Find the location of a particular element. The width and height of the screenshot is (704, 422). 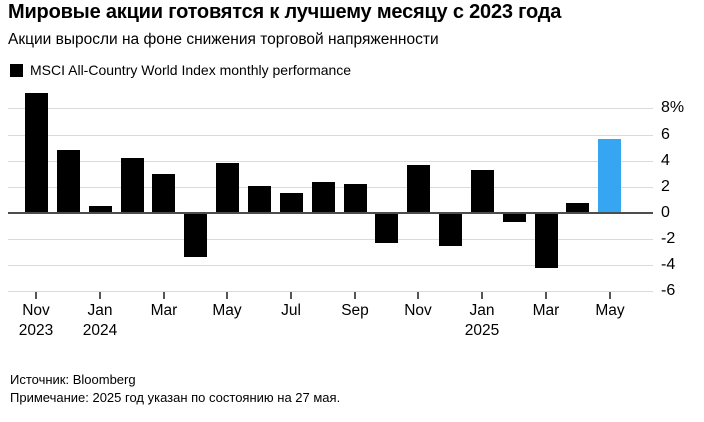

x-axis-year-label: 2023 is located at coordinates (36, 330).